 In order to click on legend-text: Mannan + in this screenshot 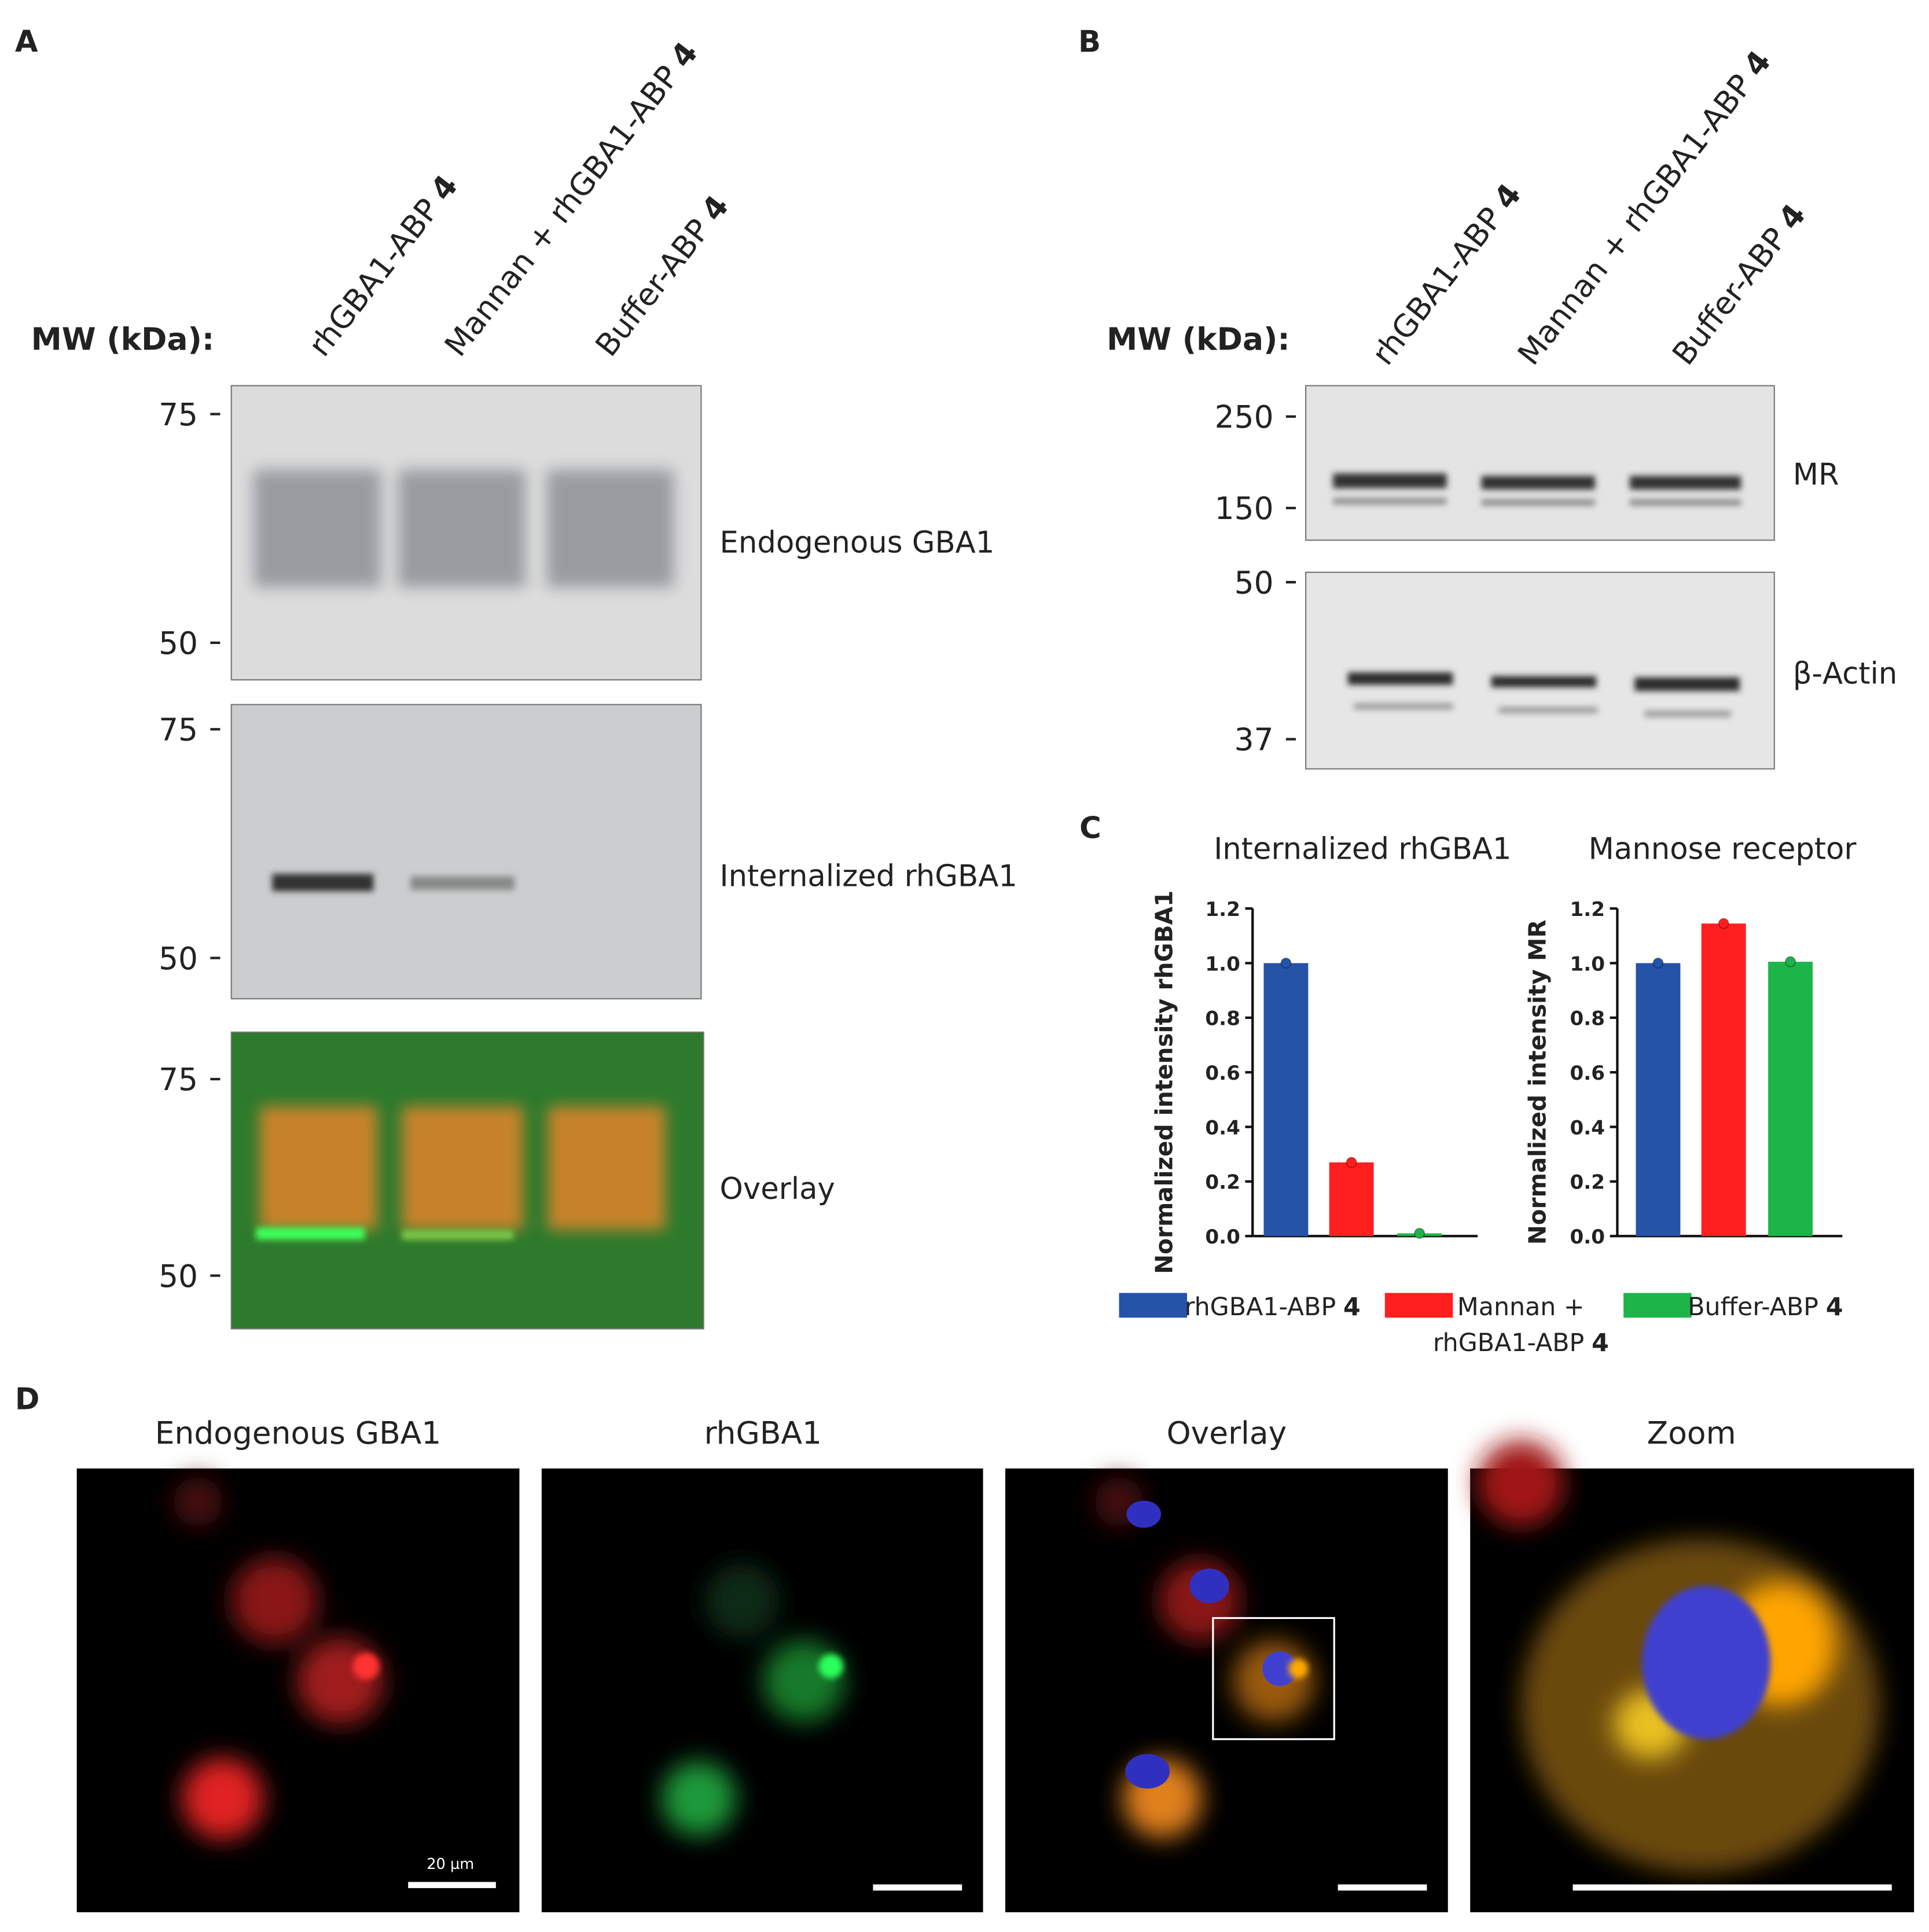, I will do `click(1521, 1307)`.